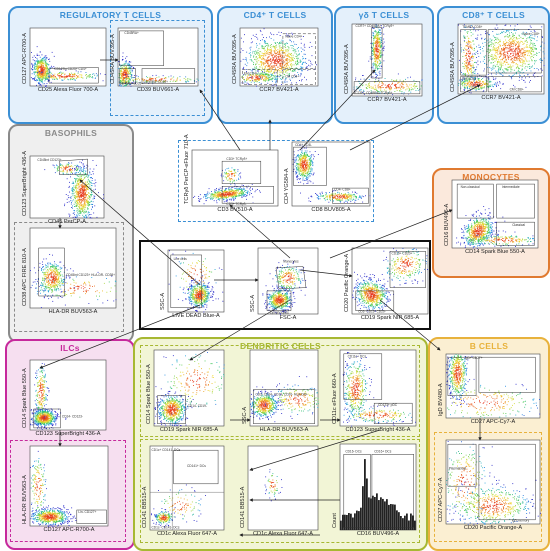 The image size is (550, 551). I want to click on section-title-monocytes: MONOCYTES, so click(491, 177).